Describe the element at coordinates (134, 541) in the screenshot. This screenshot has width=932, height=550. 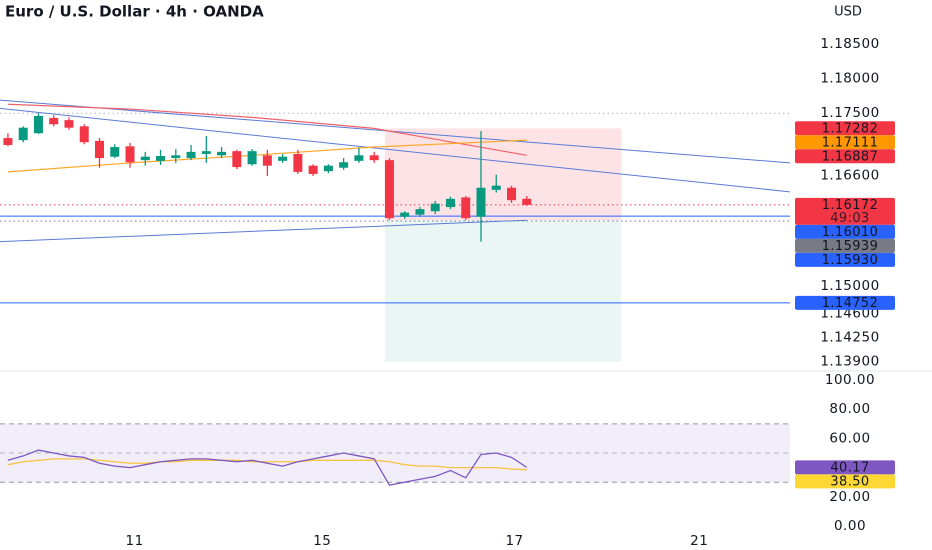
I see `x-tick-label: 11` at that location.